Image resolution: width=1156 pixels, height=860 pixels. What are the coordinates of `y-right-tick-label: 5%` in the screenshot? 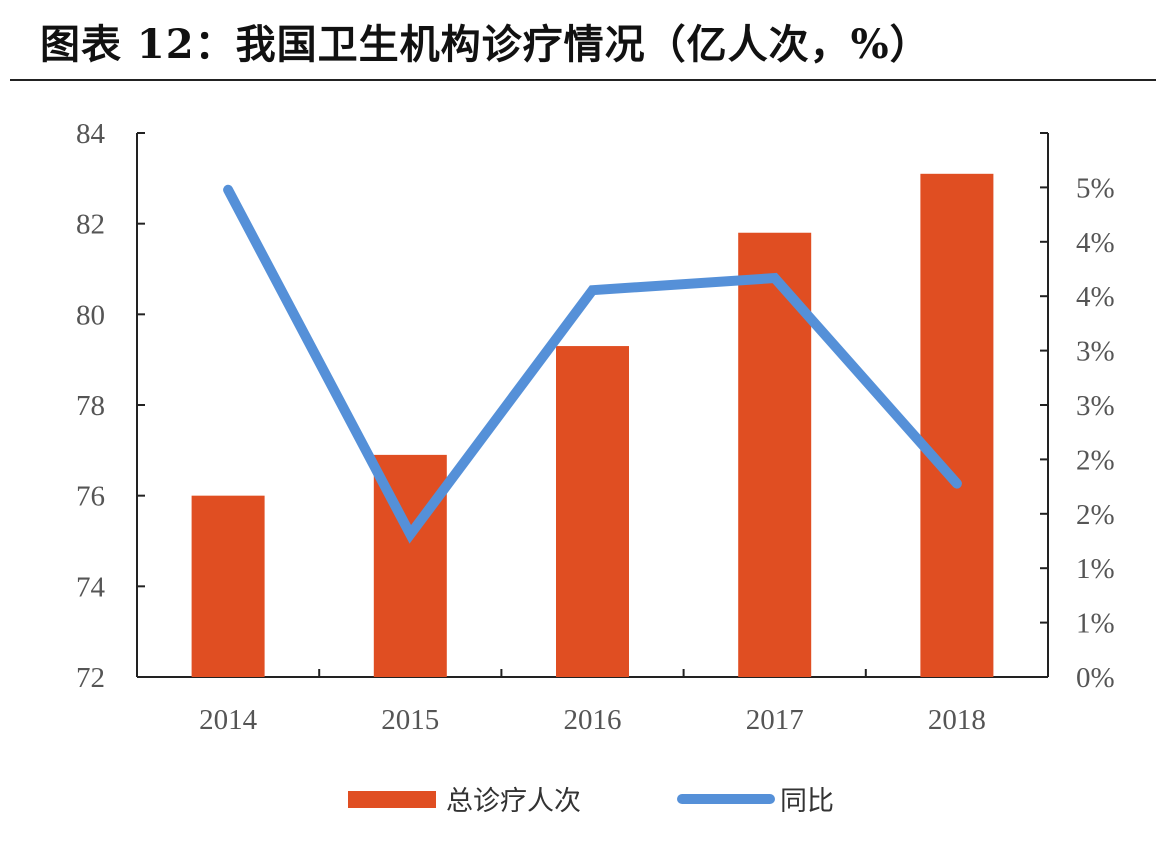 It's located at (1095, 188).